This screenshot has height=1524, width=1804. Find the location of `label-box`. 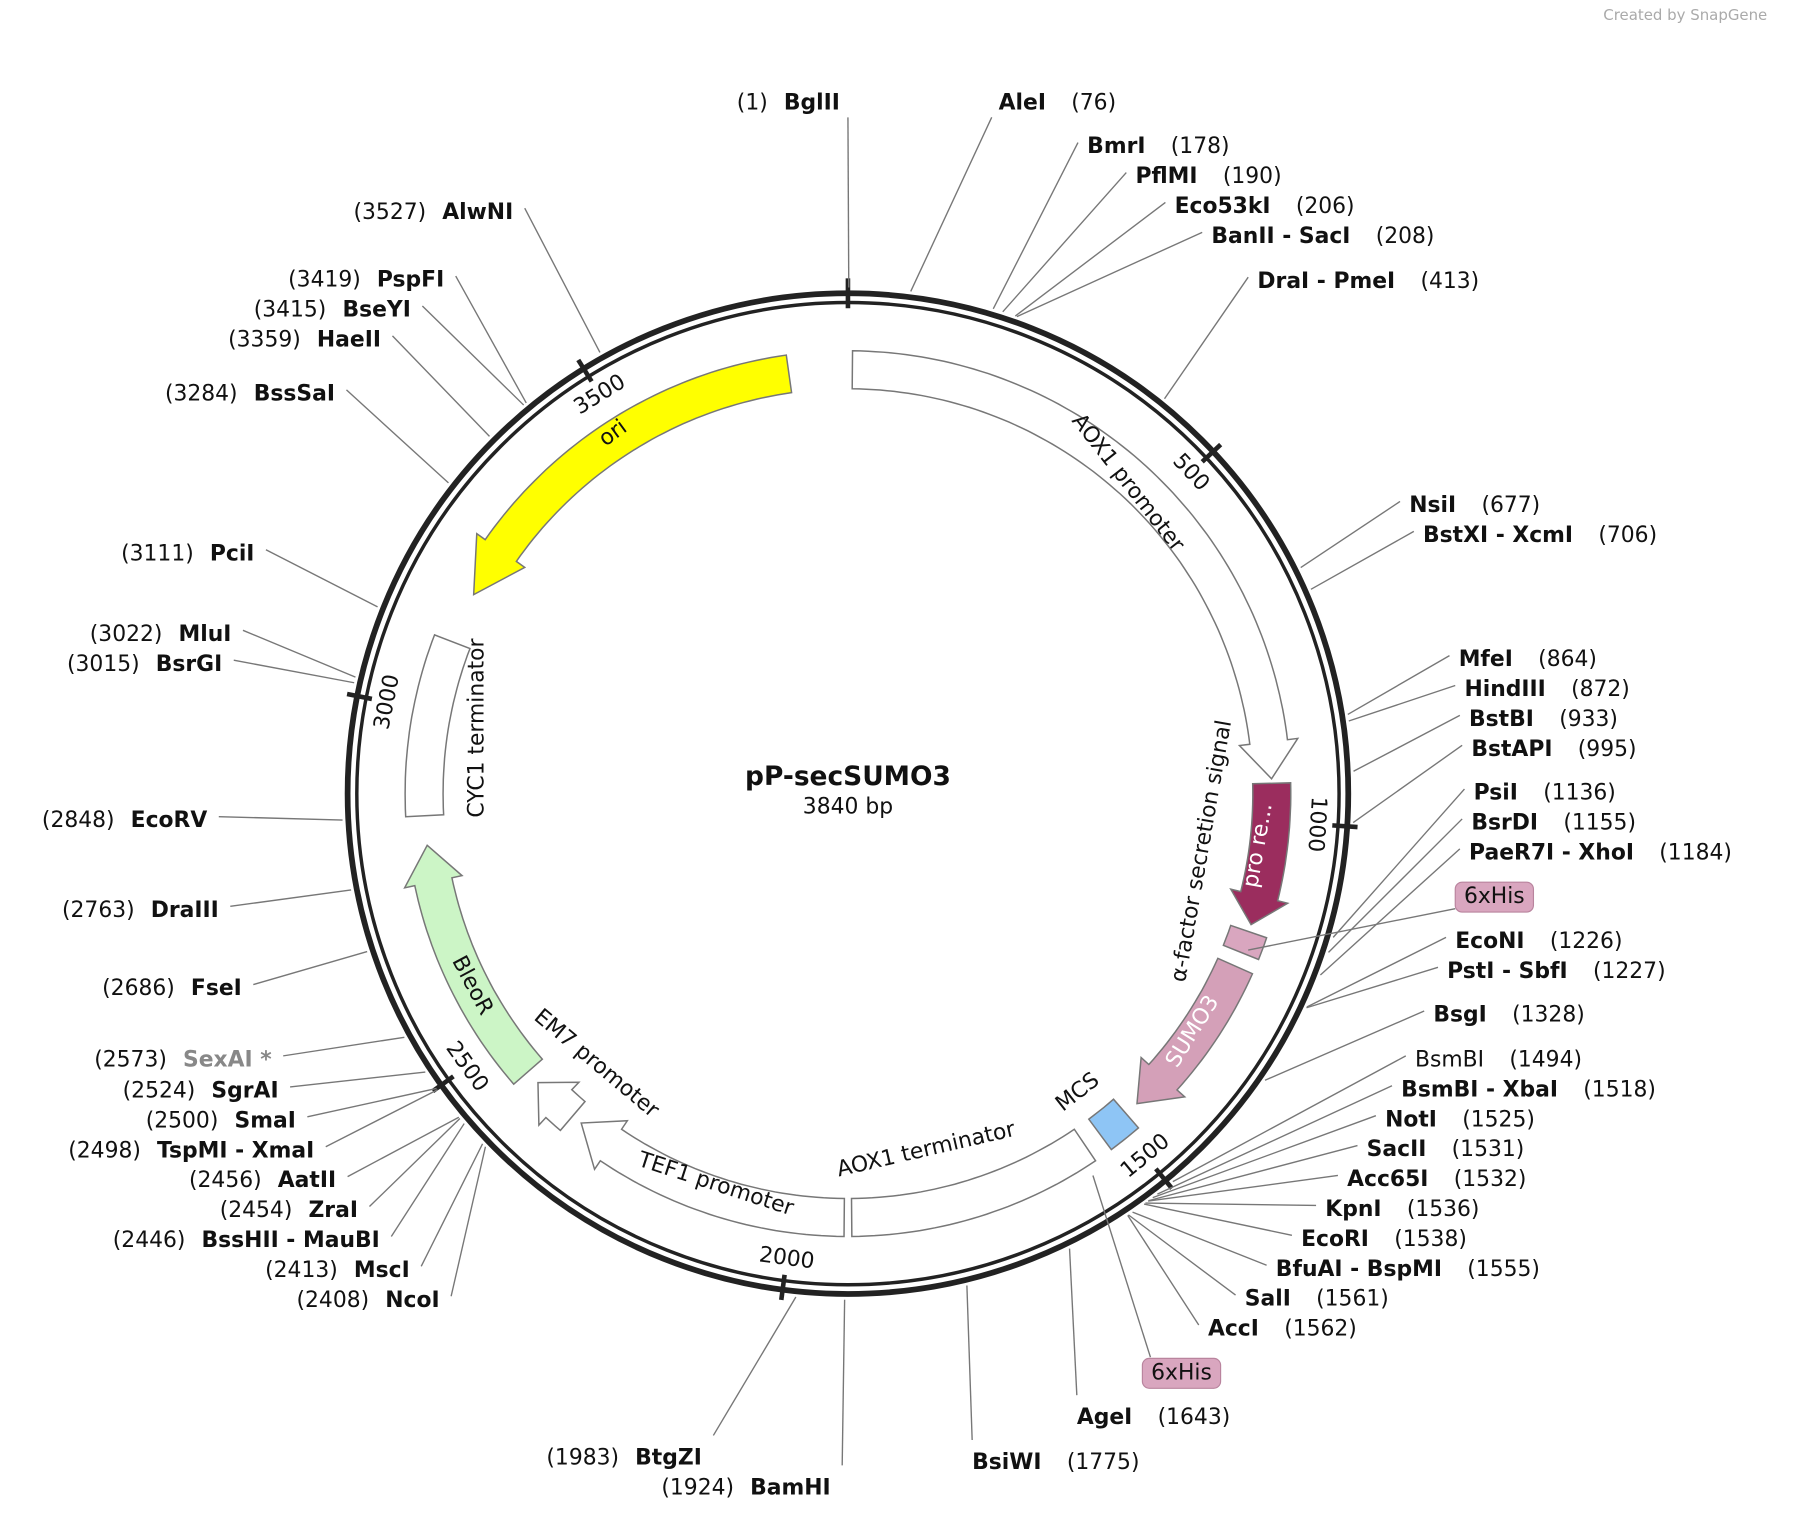

label-box is located at coordinates (1494, 897).